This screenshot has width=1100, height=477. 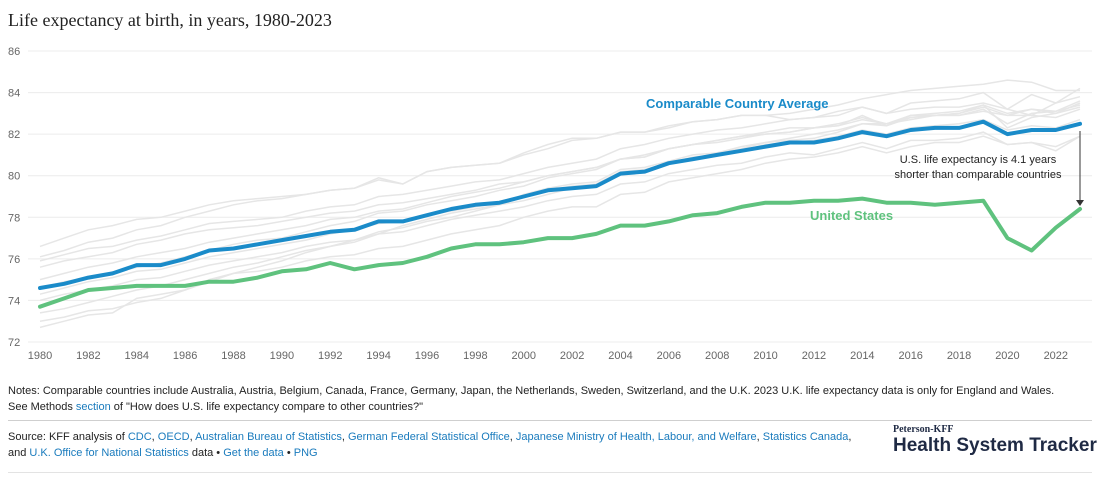 I want to click on brand-logo: Peterson-KFF Health System Tracker, so click(x=995, y=440).